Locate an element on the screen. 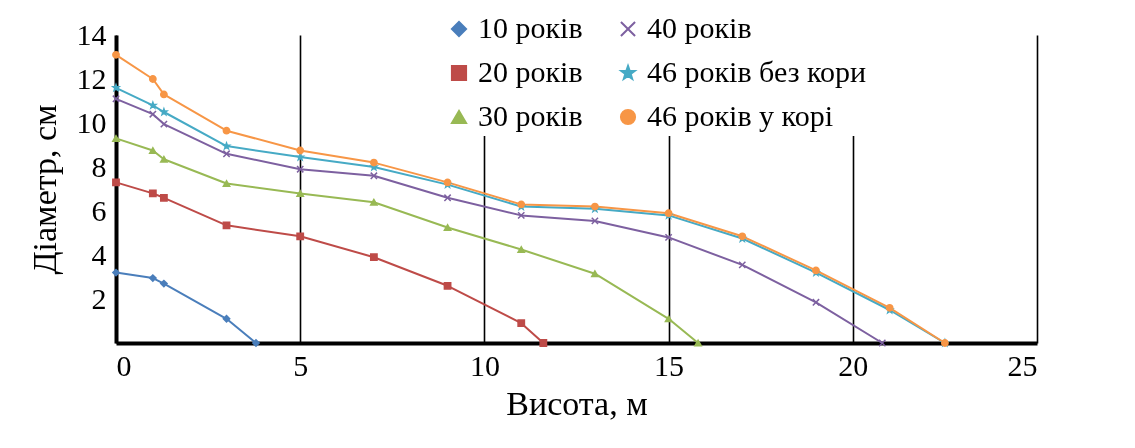  x-tick-label: 5 is located at coordinates (301, 365).